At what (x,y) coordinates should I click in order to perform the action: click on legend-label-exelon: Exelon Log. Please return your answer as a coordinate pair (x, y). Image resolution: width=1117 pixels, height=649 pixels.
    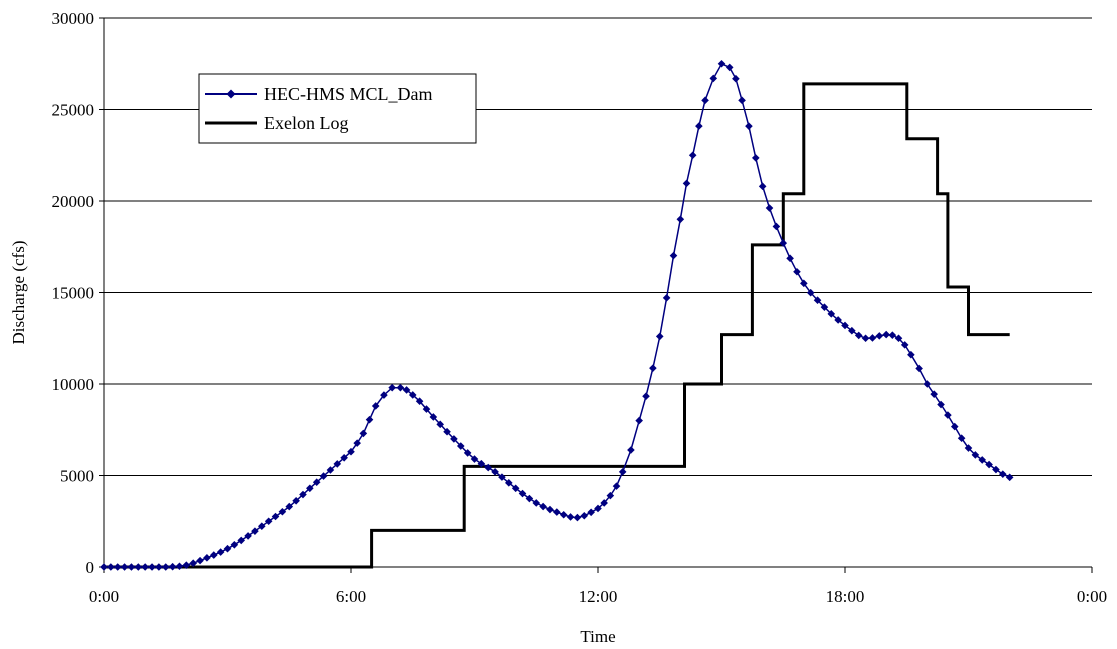
    Looking at the image, I should click on (306, 123).